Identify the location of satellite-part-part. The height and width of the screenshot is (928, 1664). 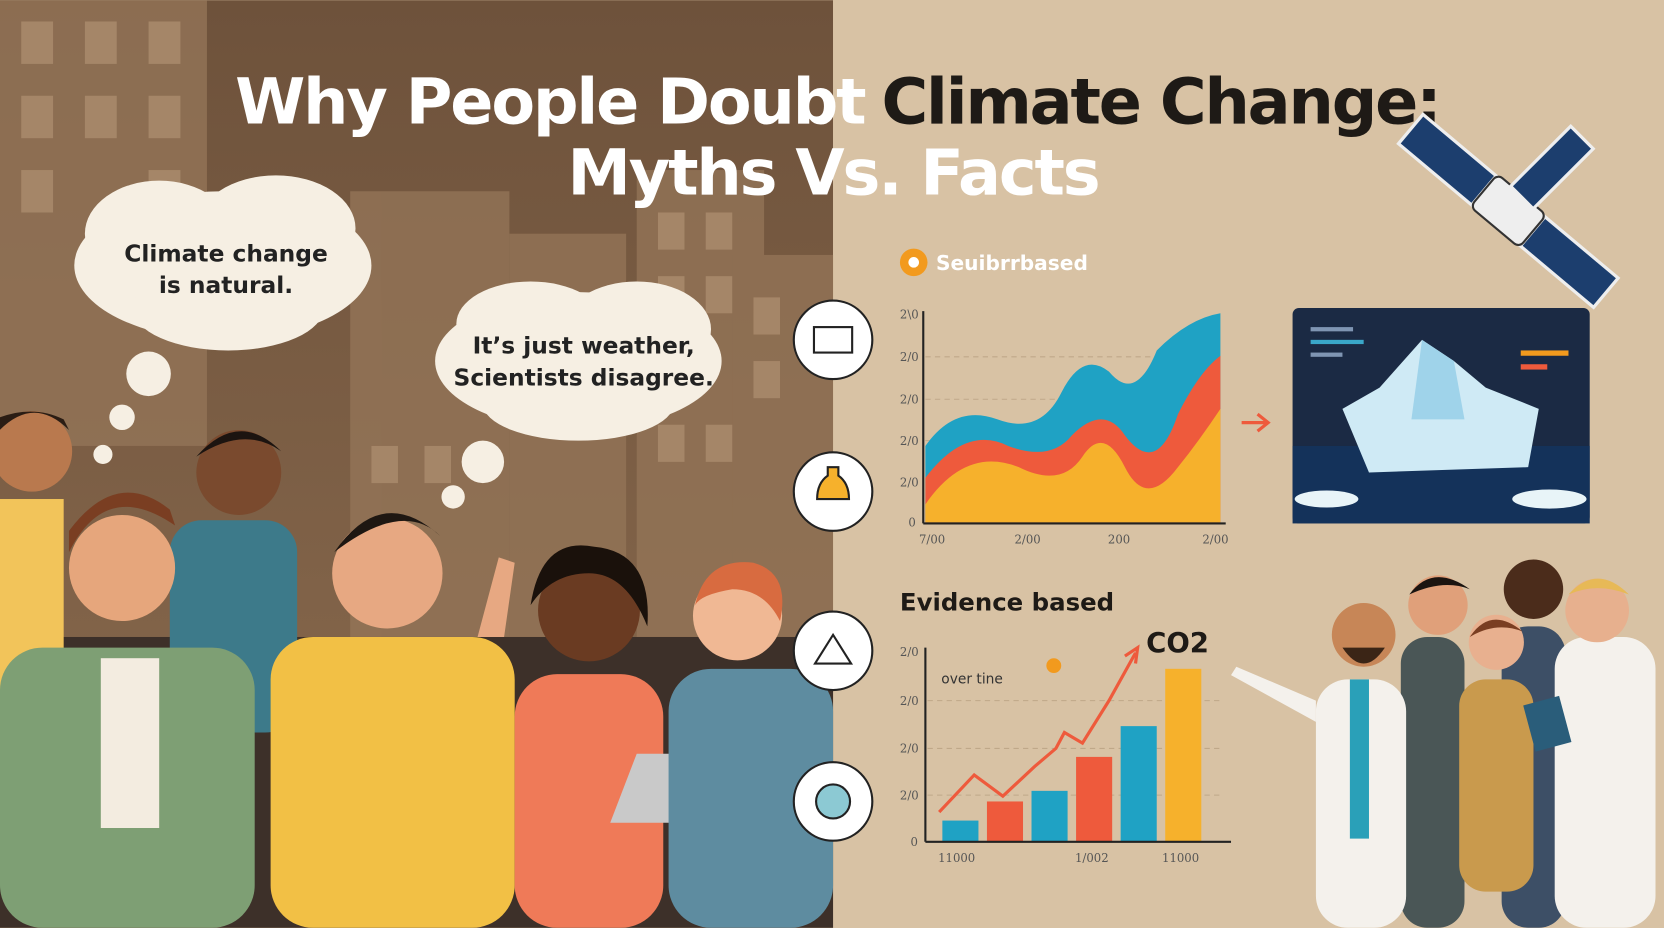
(1552, 167).